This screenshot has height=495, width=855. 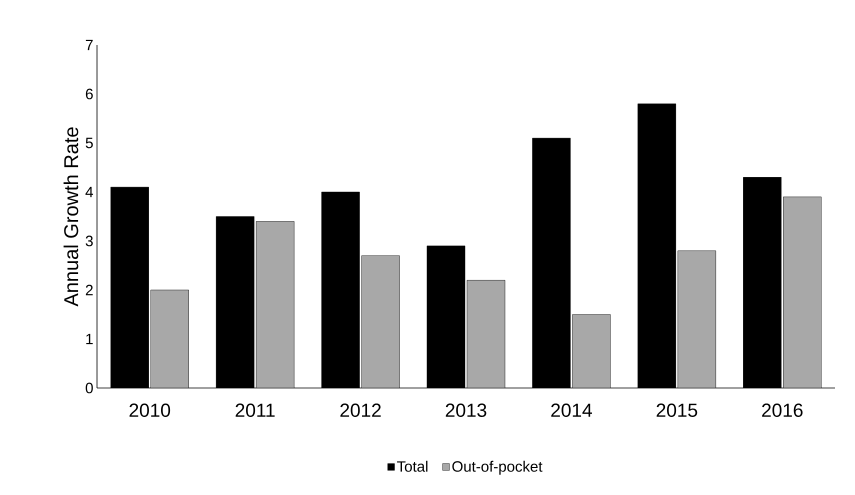 What do you see at coordinates (89, 388) in the screenshot?
I see `y-tick-label: 0` at bounding box center [89, 388].